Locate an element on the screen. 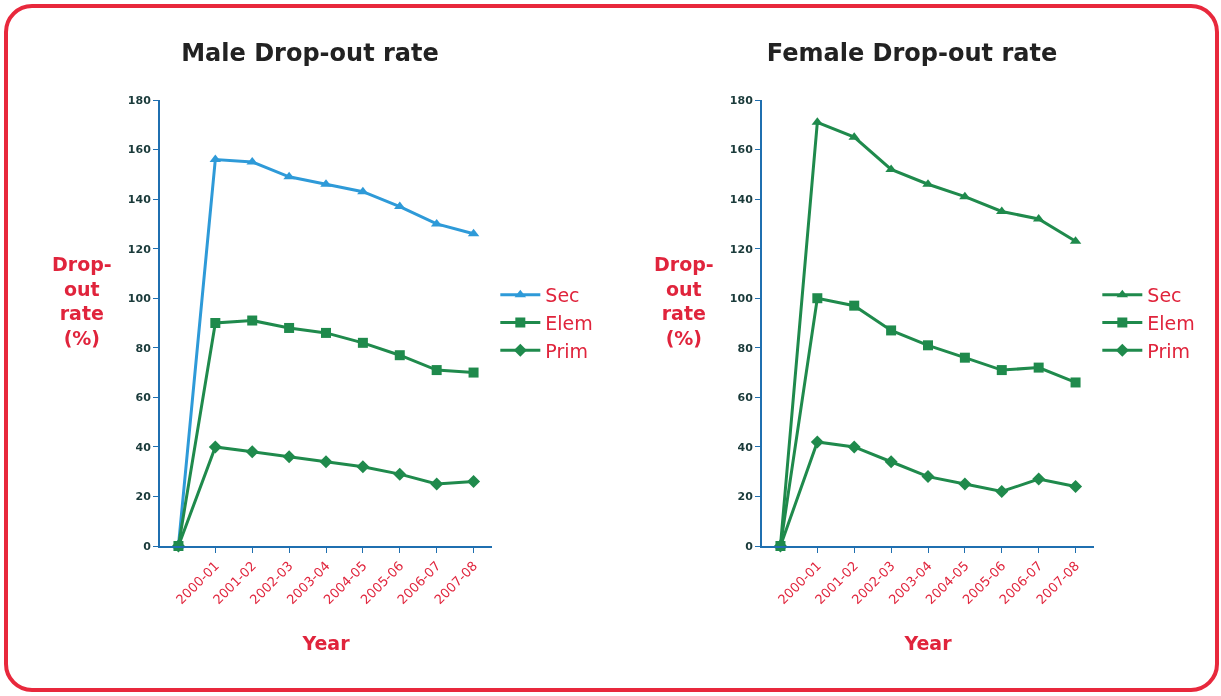 This screenshot has width=1221, height=696. chart-title: Female Drop-out rate is located at coordinates (912, 52).